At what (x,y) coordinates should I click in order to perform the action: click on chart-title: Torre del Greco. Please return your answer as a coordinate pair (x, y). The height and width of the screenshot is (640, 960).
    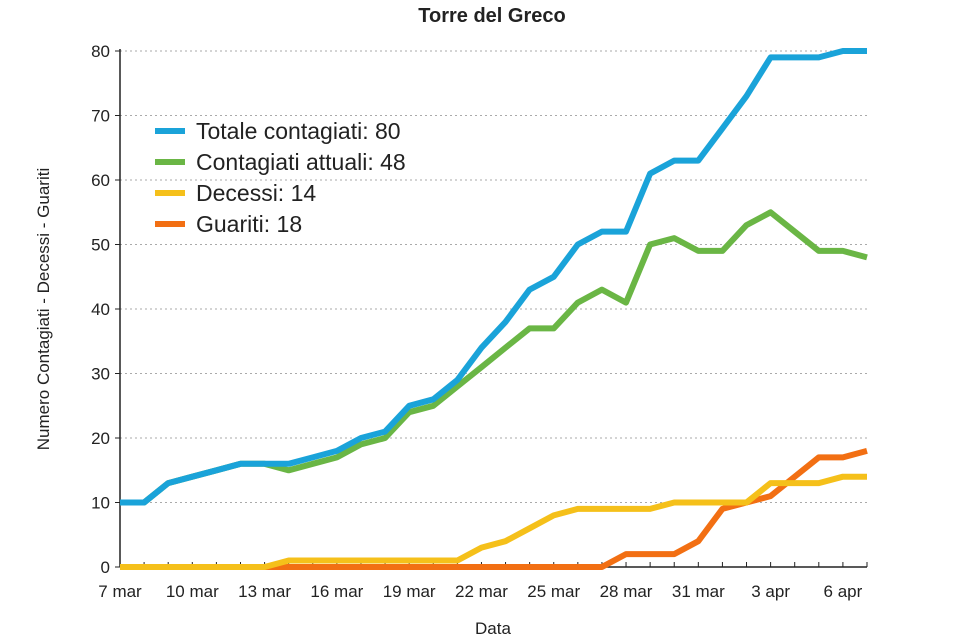
    Looking at the image, I should click on (491, 16).